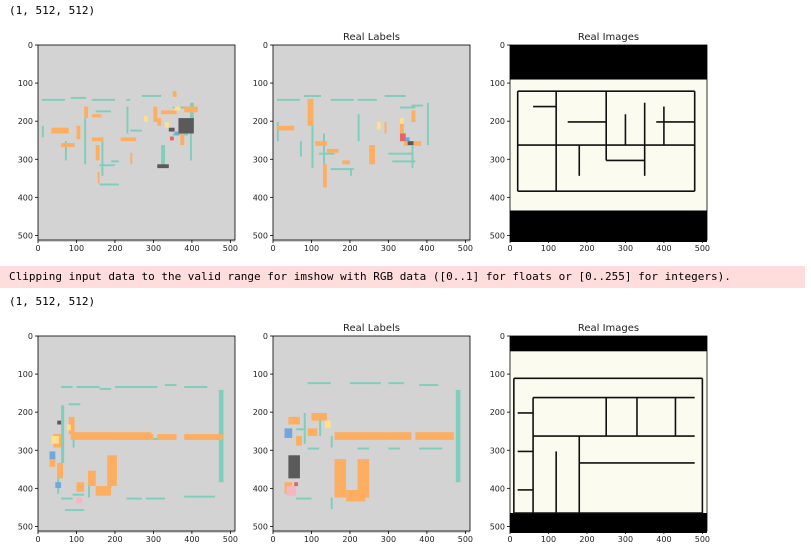 This screenshot has height=557, width=811. What do you see at coordinates (371, 37) in the screenshot?
I see `panel-title: Real Labels` at bounding box center [371, 37].